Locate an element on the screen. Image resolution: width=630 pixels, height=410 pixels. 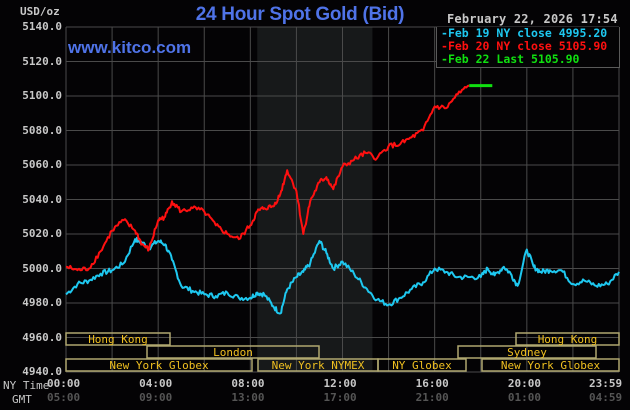
x-tick-ny: 08:00 is located at coordinates (248, 383).